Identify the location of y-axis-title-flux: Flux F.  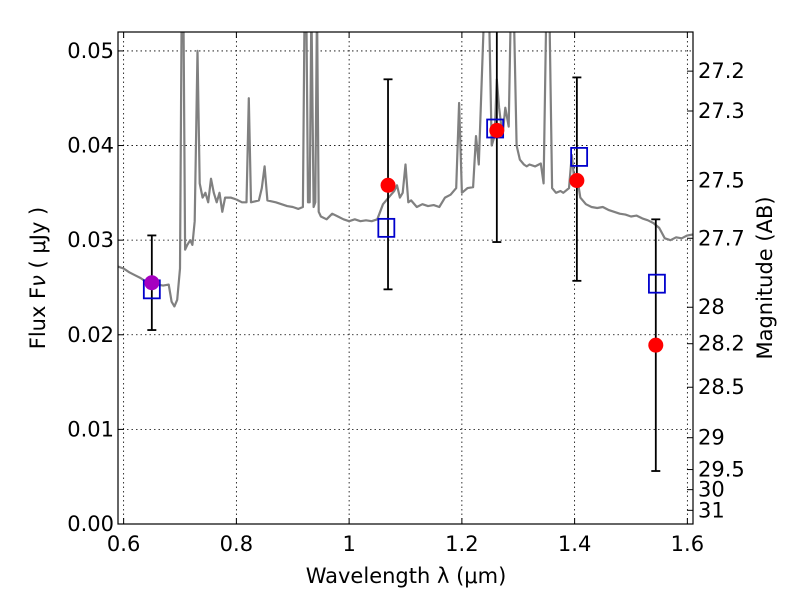
(38, 318).